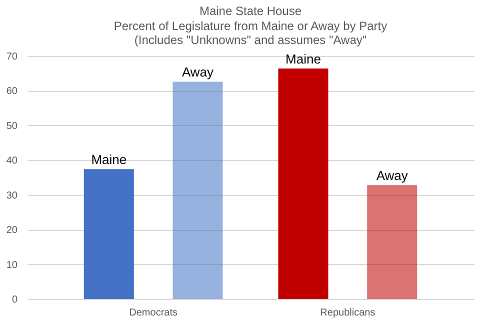 This screenshot has height=322, width=489. What do you see at coordinates (251, 33) in the screenshot?
I see `chart-subtitle: Percent of Legislature from Maine or Away by Party (Includes "Unknowns" and assumes "Away"` at bounding box center [251, 33].